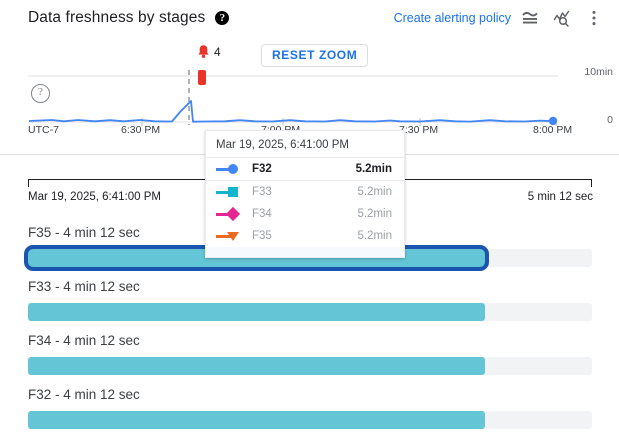 Image resolution: width=619 pixels, height=441 pixels. What do you see at coordinates (40, 93) in the screenshot?
I see `chart-help-icon: ?` at bounding box center [40, 93].